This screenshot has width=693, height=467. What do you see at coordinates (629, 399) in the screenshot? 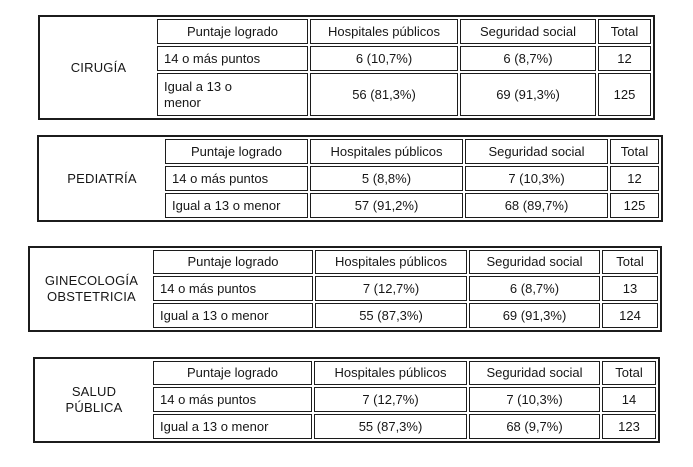
I see `total-value: 14` at bounding box center [629, 399].